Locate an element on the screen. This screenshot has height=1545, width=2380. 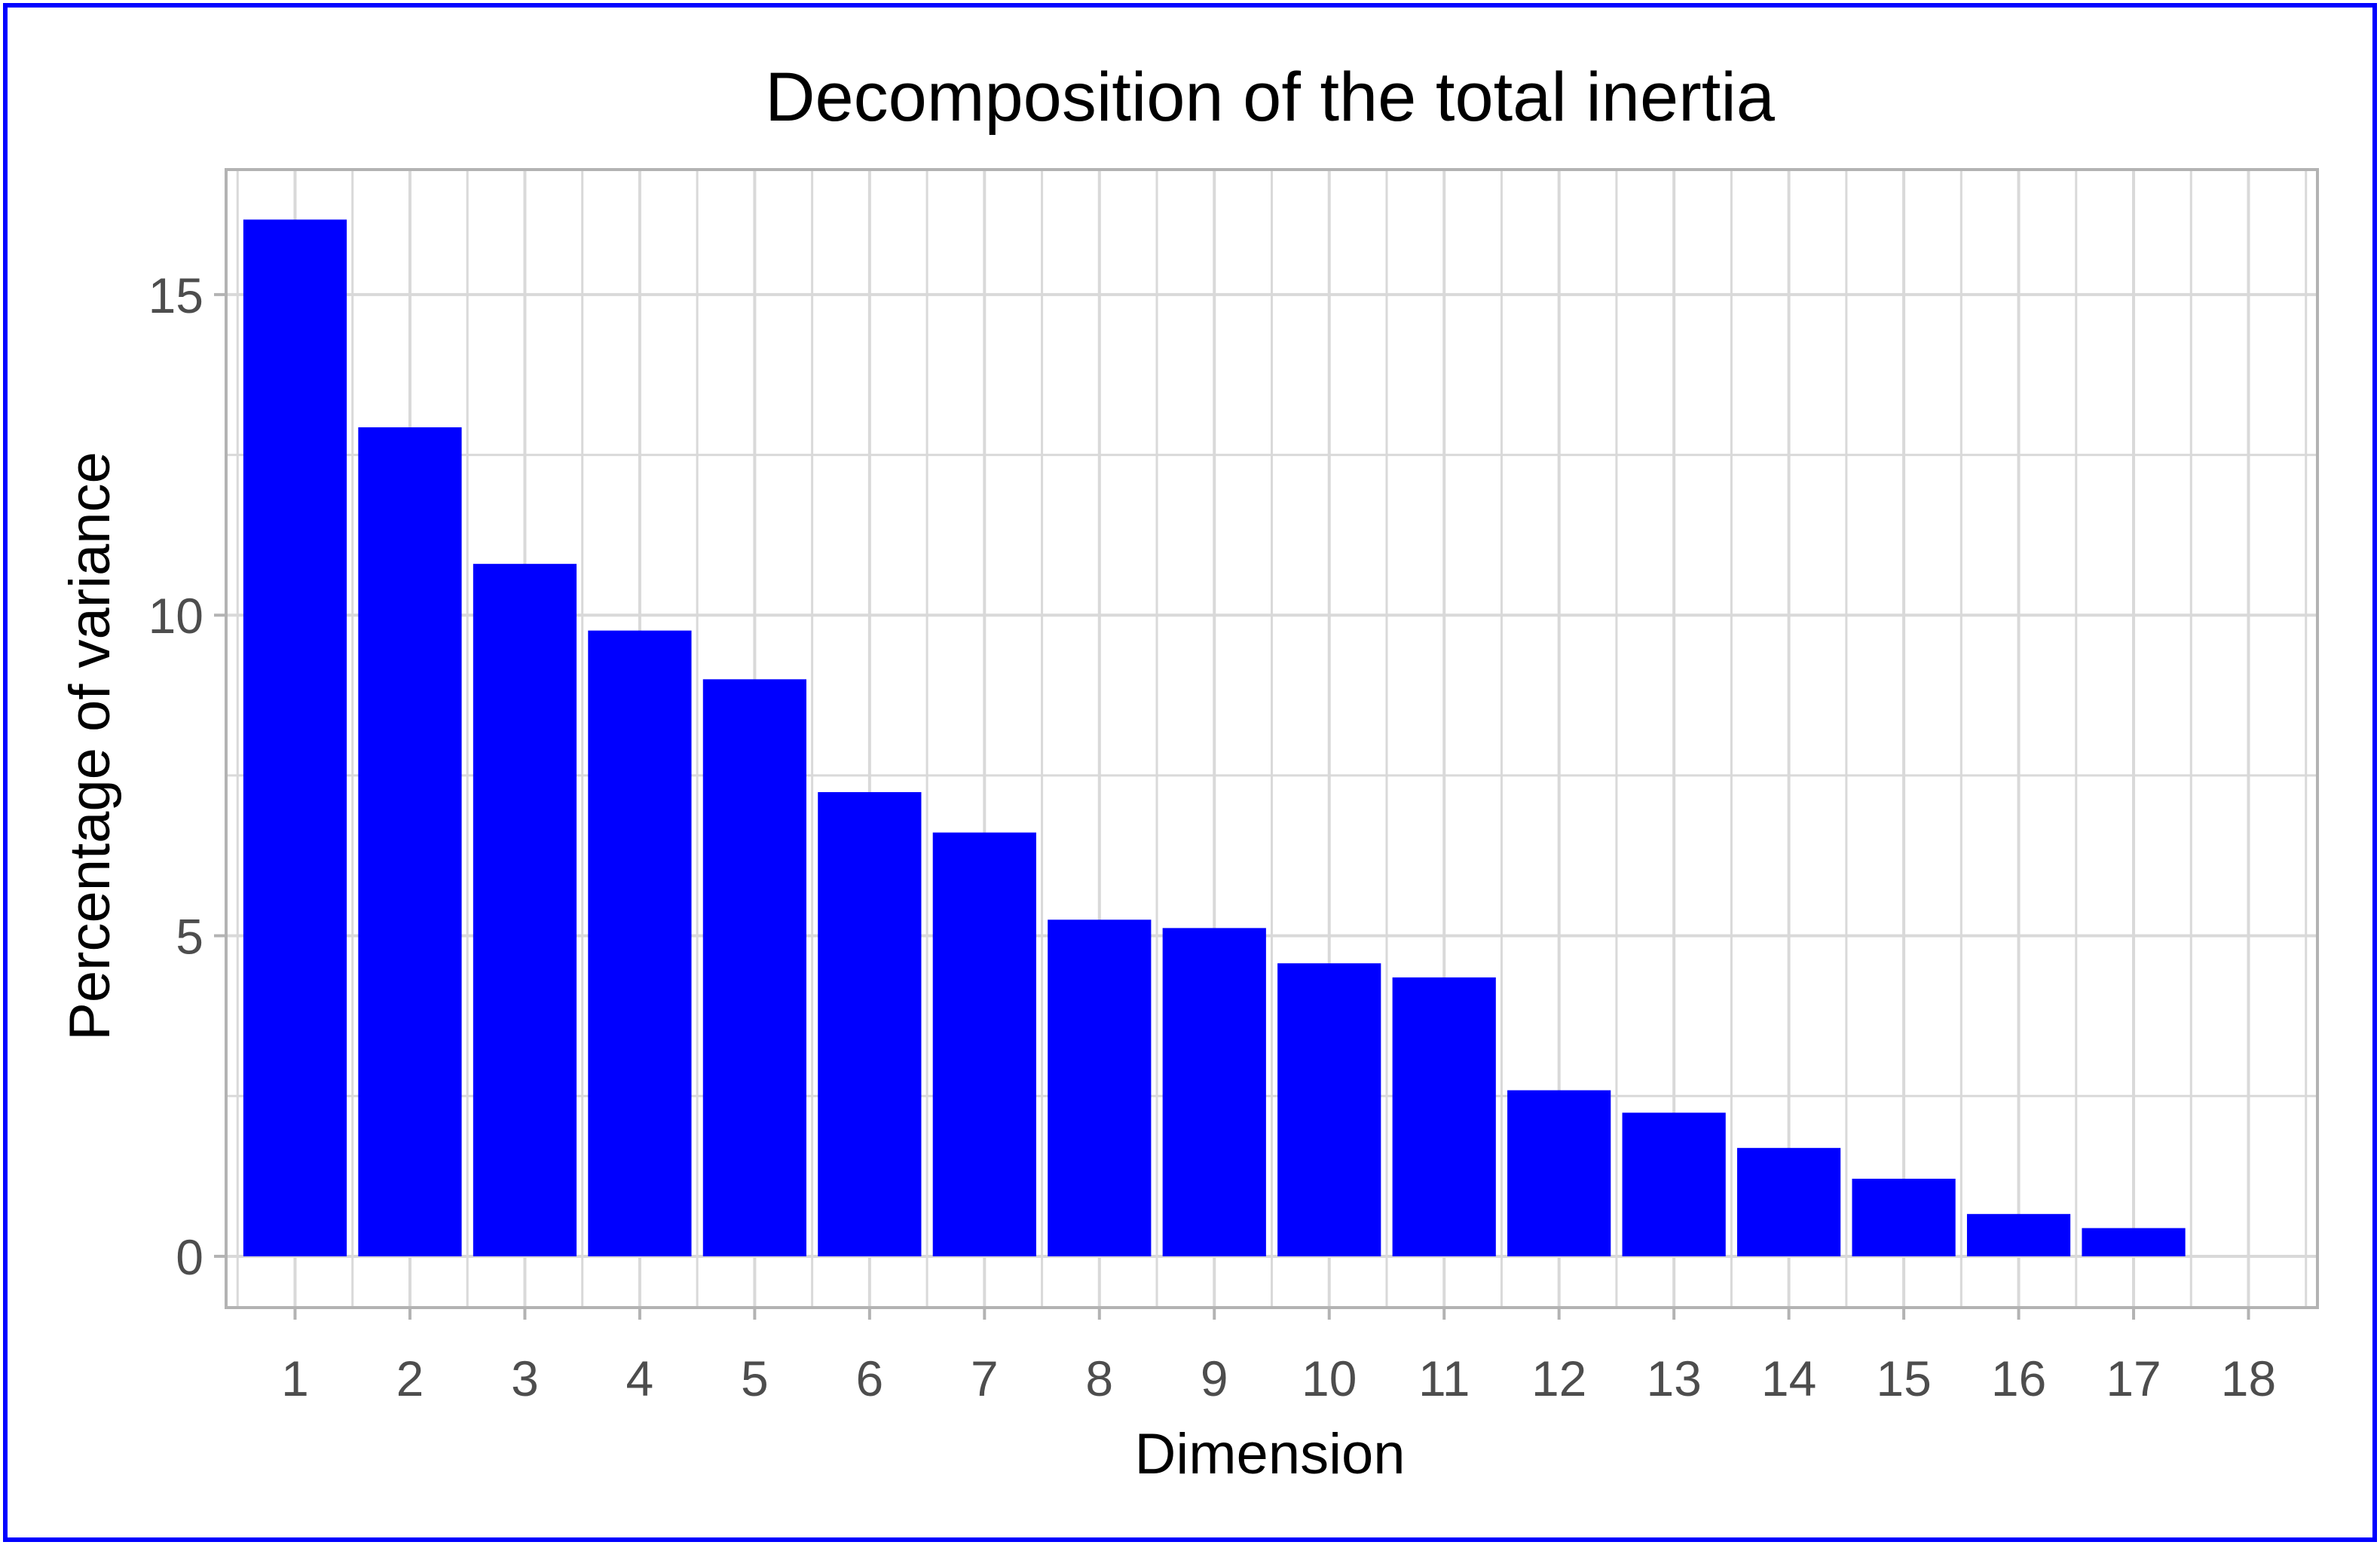
y-tick-label: 0 is located at coordinates (189, 1257).